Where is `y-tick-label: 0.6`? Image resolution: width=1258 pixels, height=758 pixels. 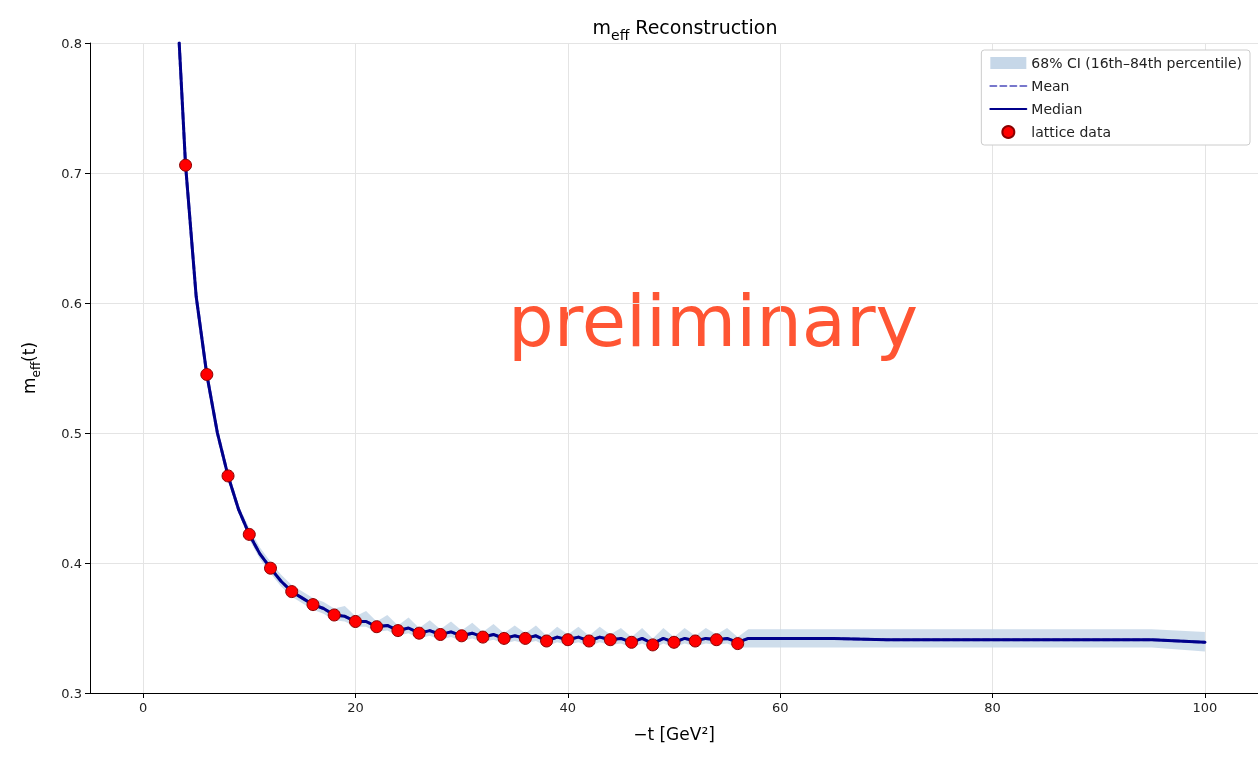 y-tick-label: 0.6 is located at coordinates (71, 303).